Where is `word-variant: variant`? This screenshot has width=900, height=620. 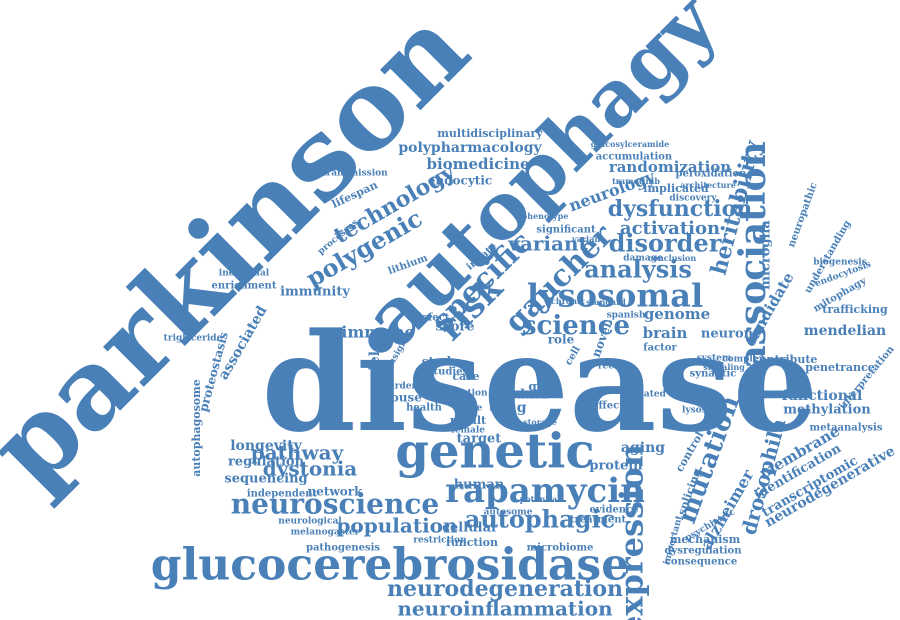
word-variant: variant is located at coordinates (547, 244).